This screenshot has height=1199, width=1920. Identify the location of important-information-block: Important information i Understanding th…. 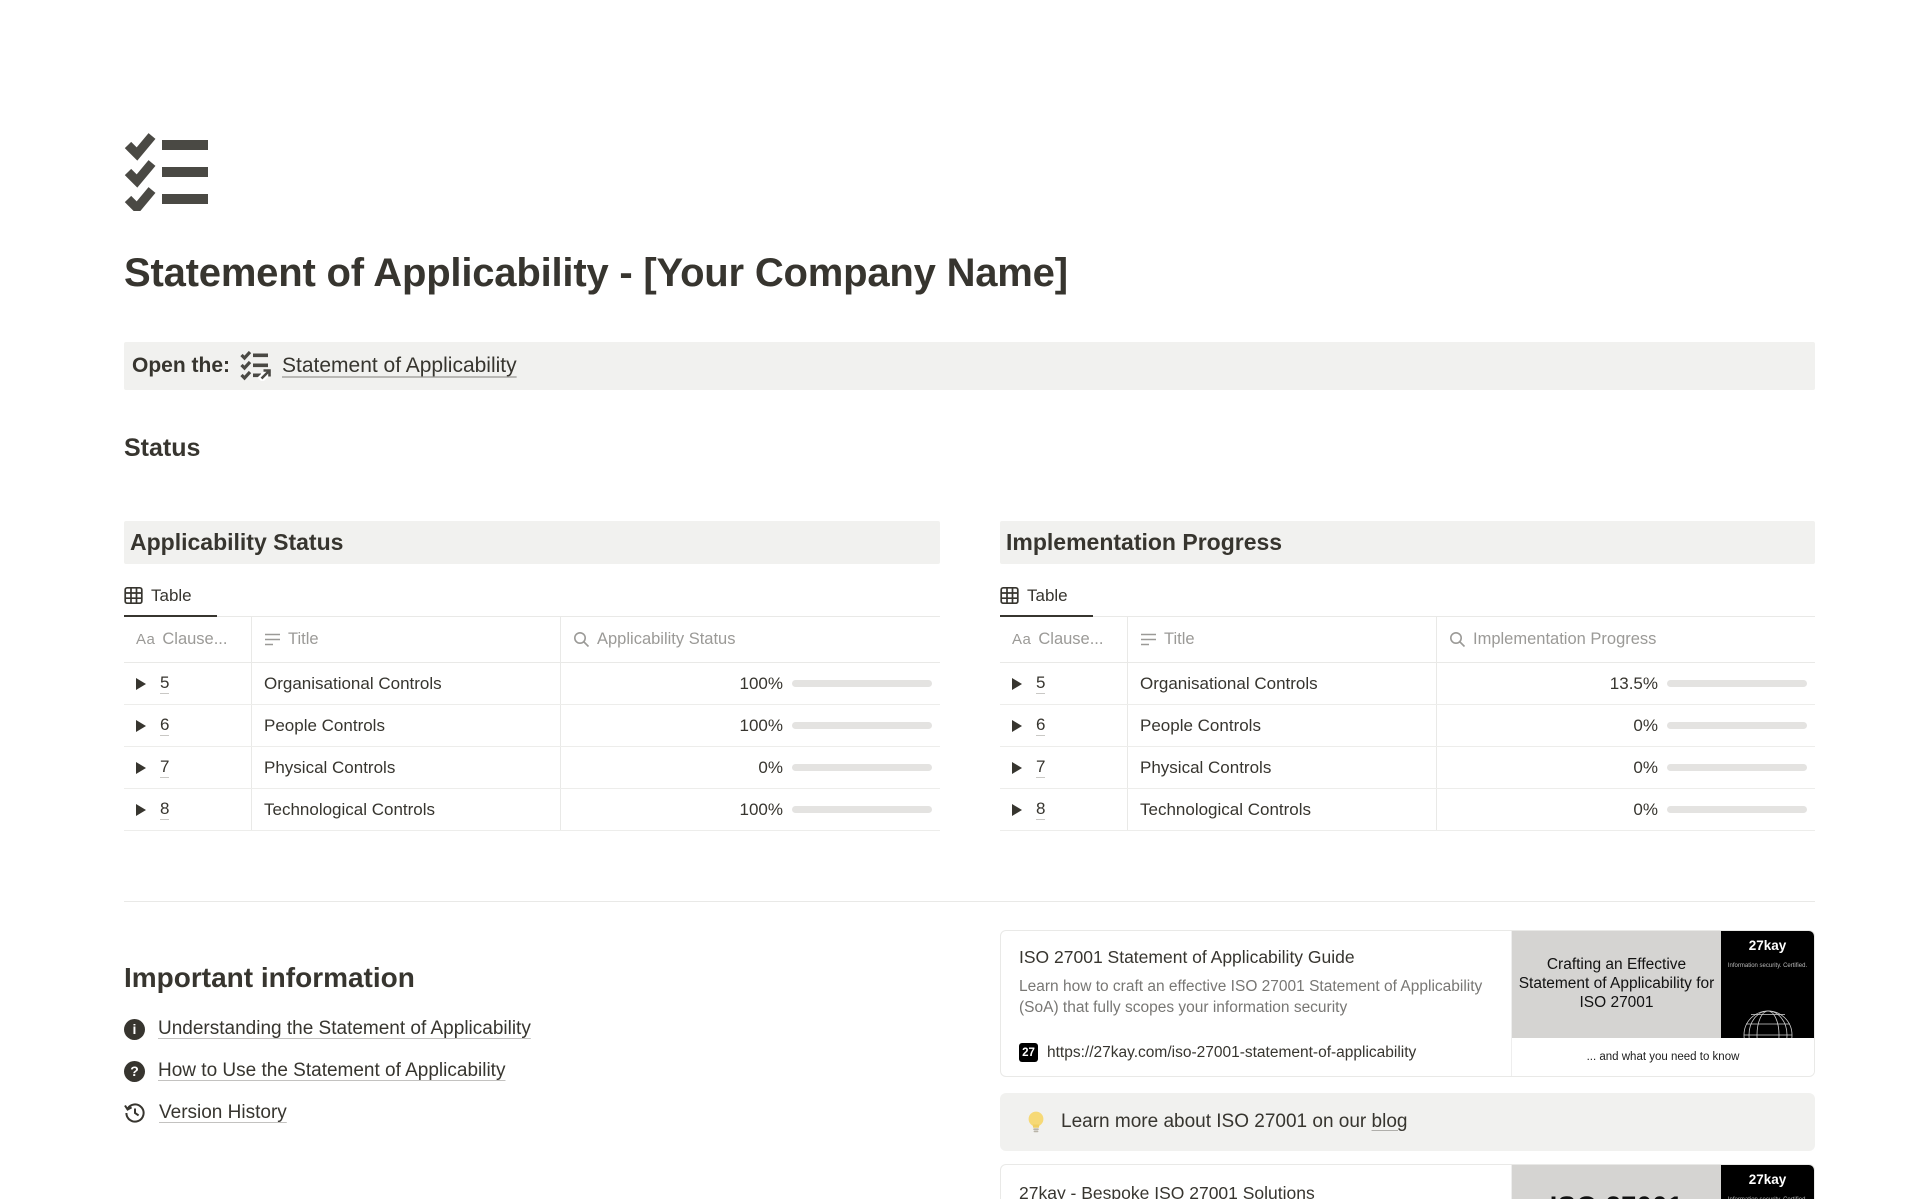
(532, 1027).